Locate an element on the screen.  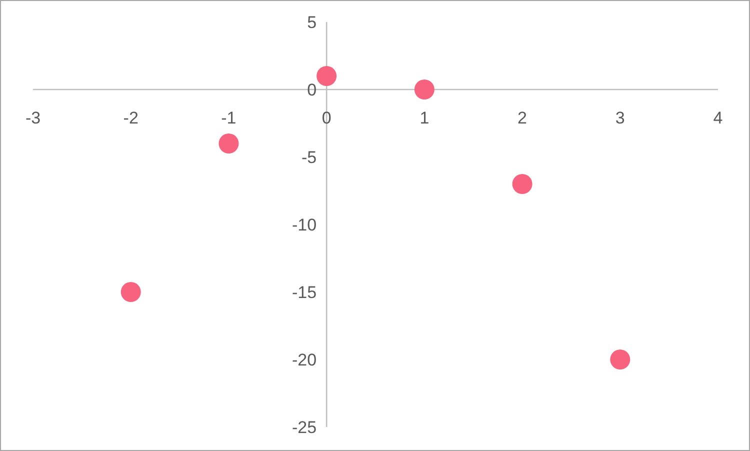
x-tick-label: 0 is located at coordinates (327, 118).